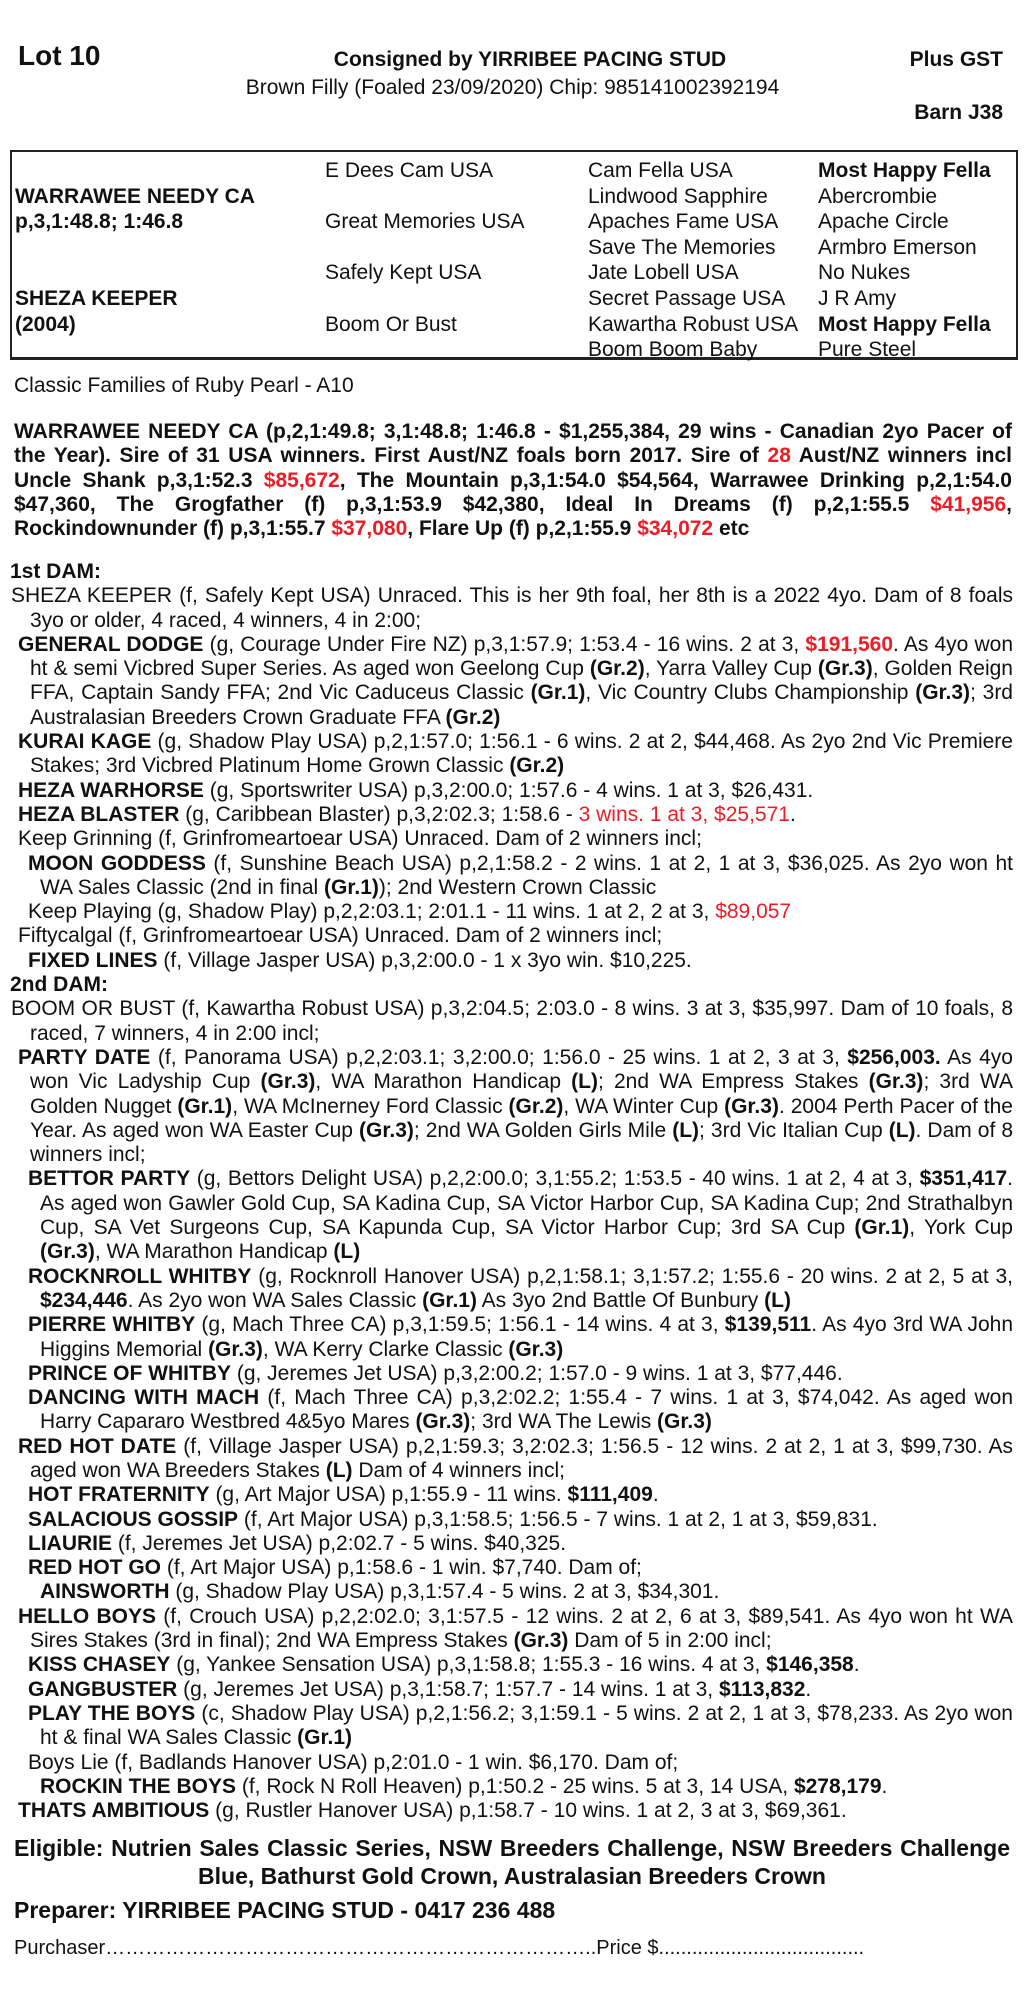 This screenshot has width=1025, height=1994. I want to click on text: As 4yo won Vic Ladyship Cup, so click(521, 1069).